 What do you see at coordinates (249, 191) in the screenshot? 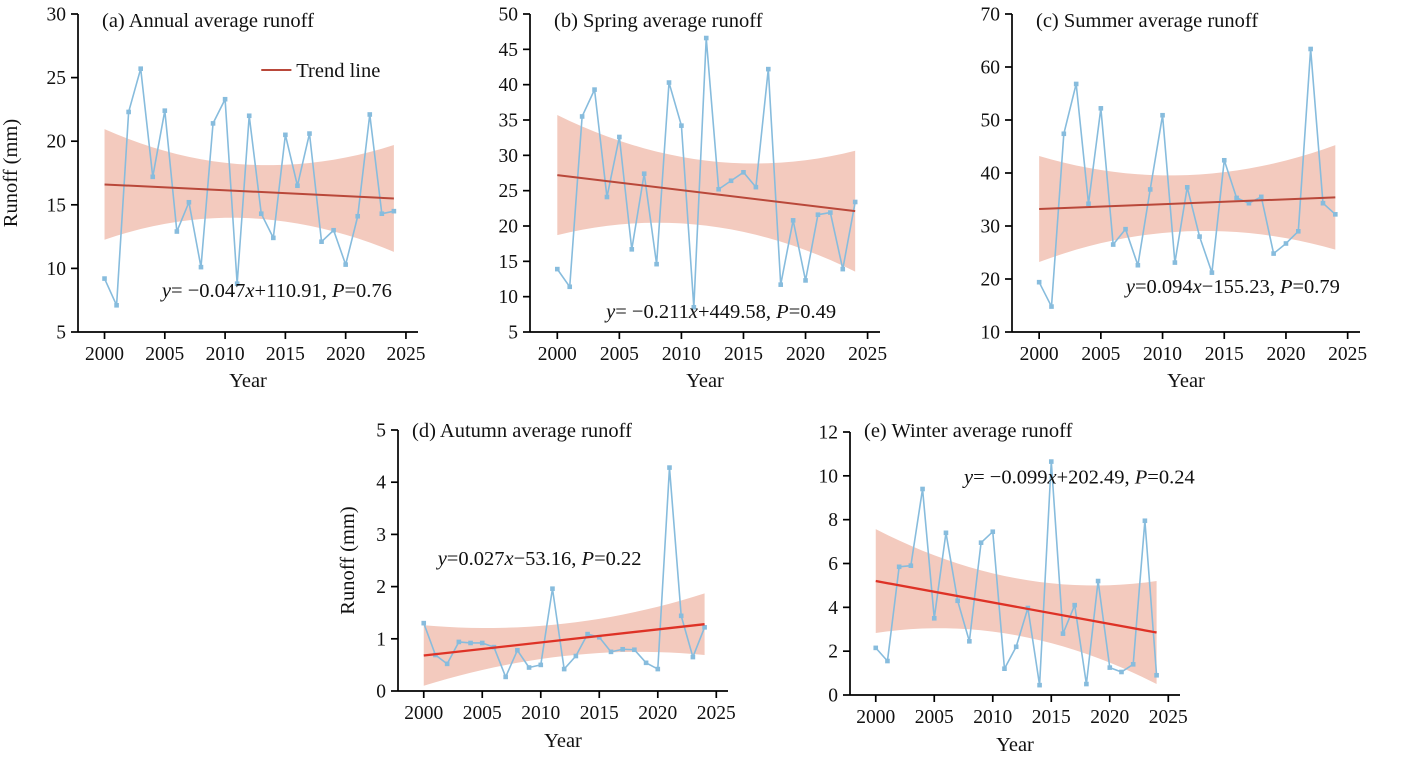
I see `trend-line` at bounding box center [249, 191].